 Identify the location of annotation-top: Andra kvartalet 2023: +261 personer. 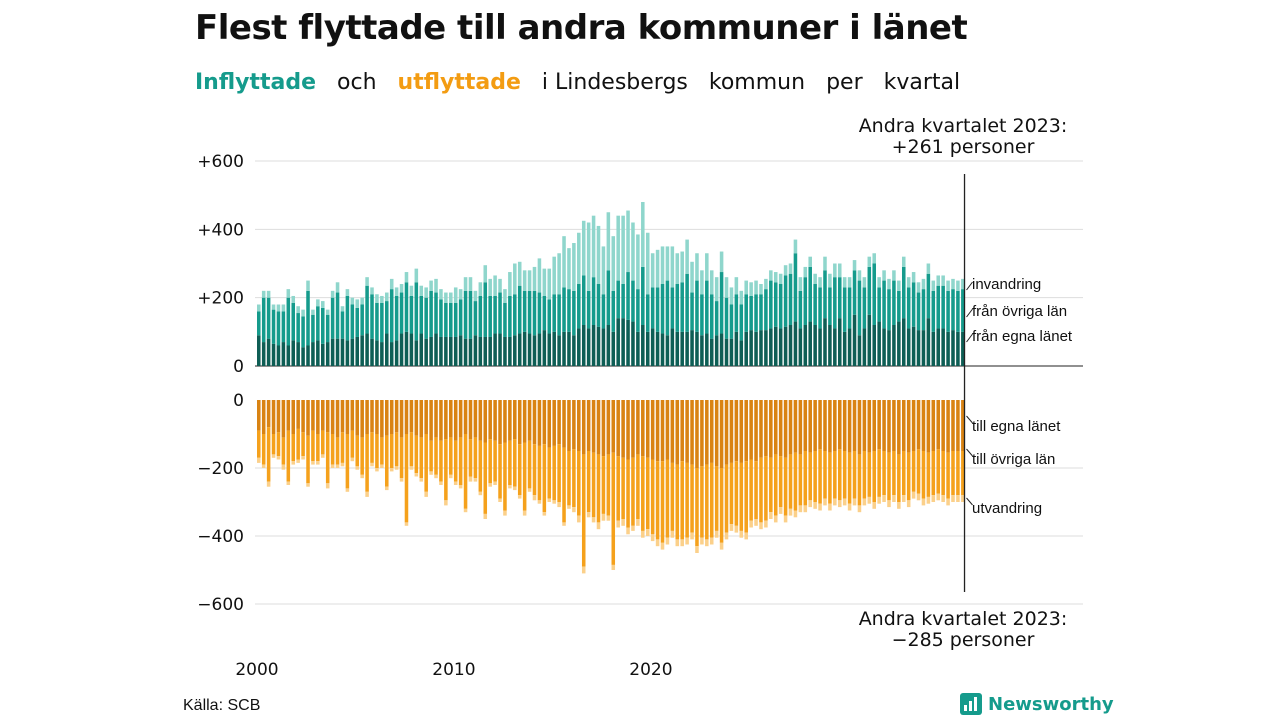
(963, 137).